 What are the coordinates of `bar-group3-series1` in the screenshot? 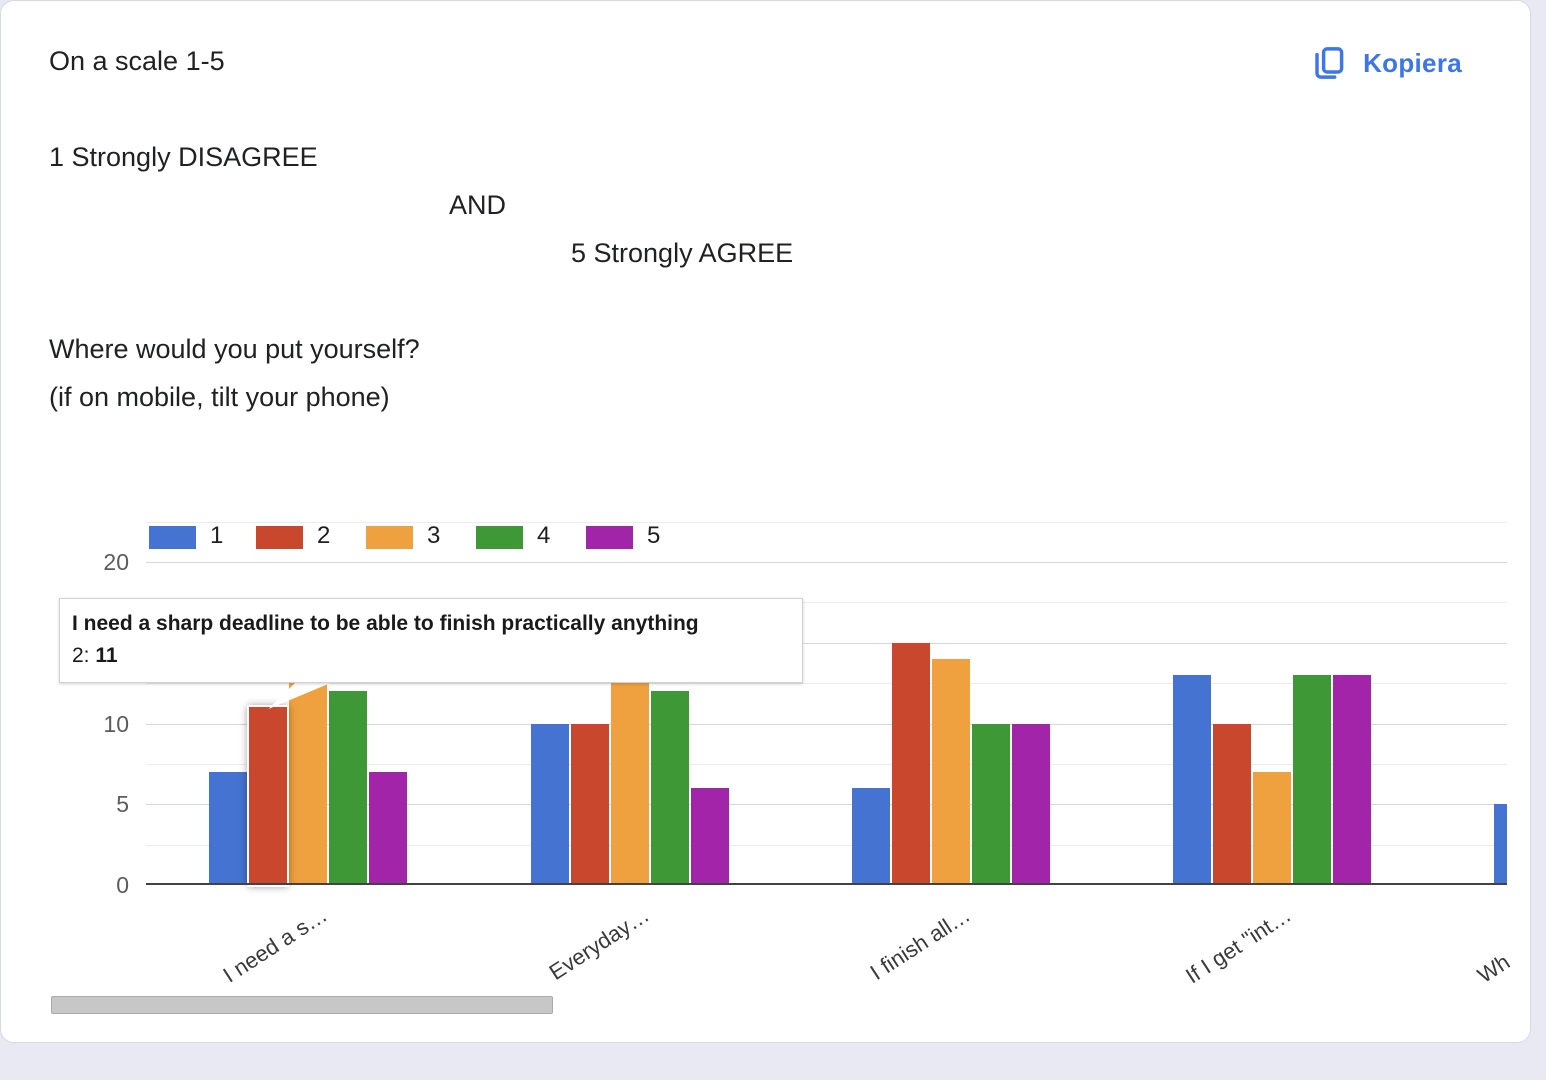 It's located at (871, 836).